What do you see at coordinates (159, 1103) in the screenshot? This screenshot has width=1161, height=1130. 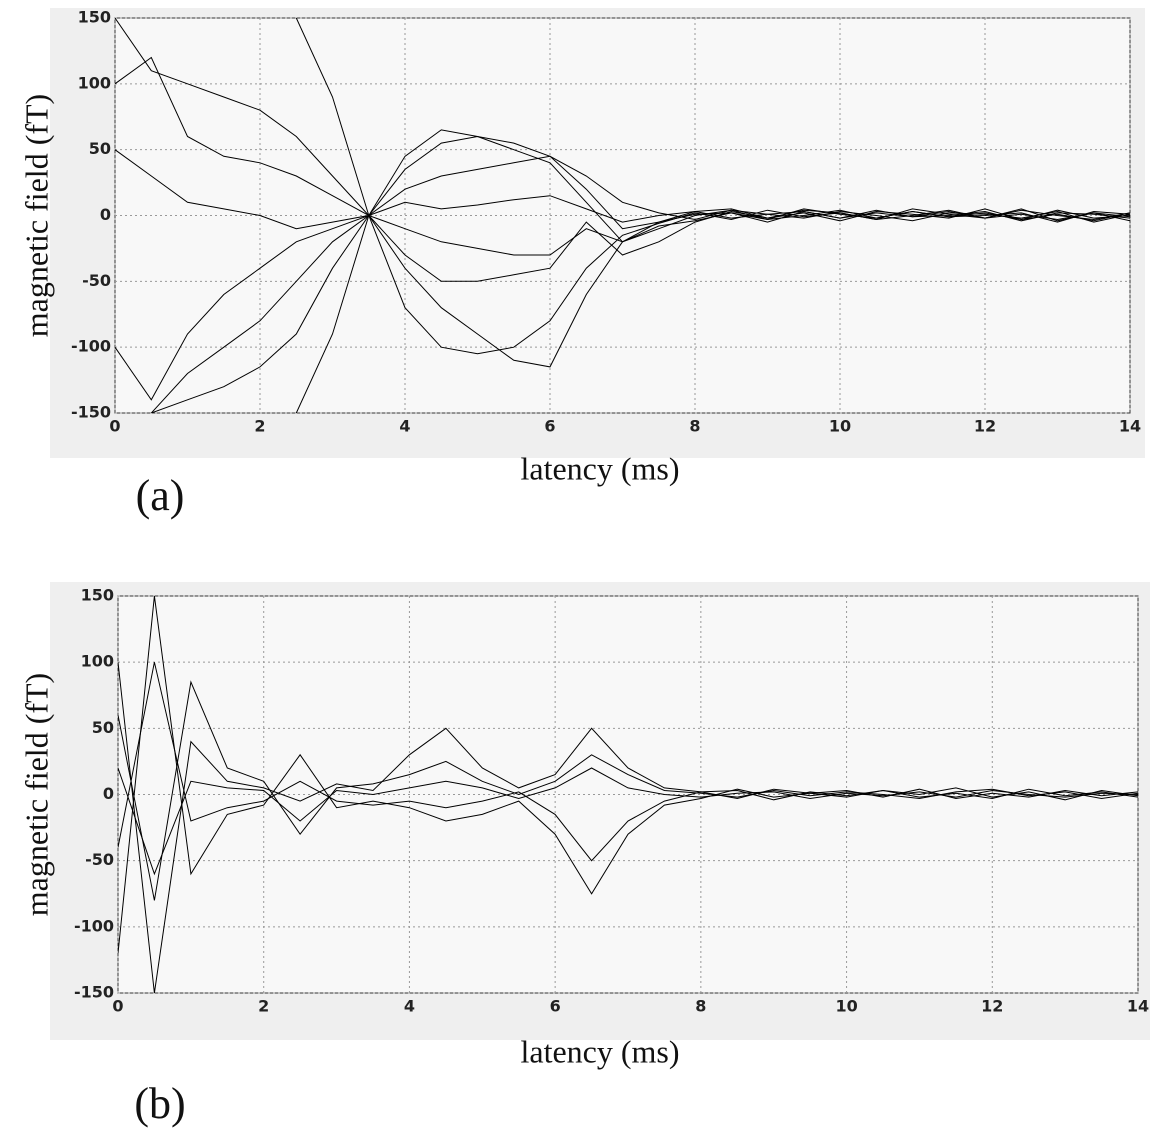 I see `panel-label: (b)` at bounding box center [159, 1103].